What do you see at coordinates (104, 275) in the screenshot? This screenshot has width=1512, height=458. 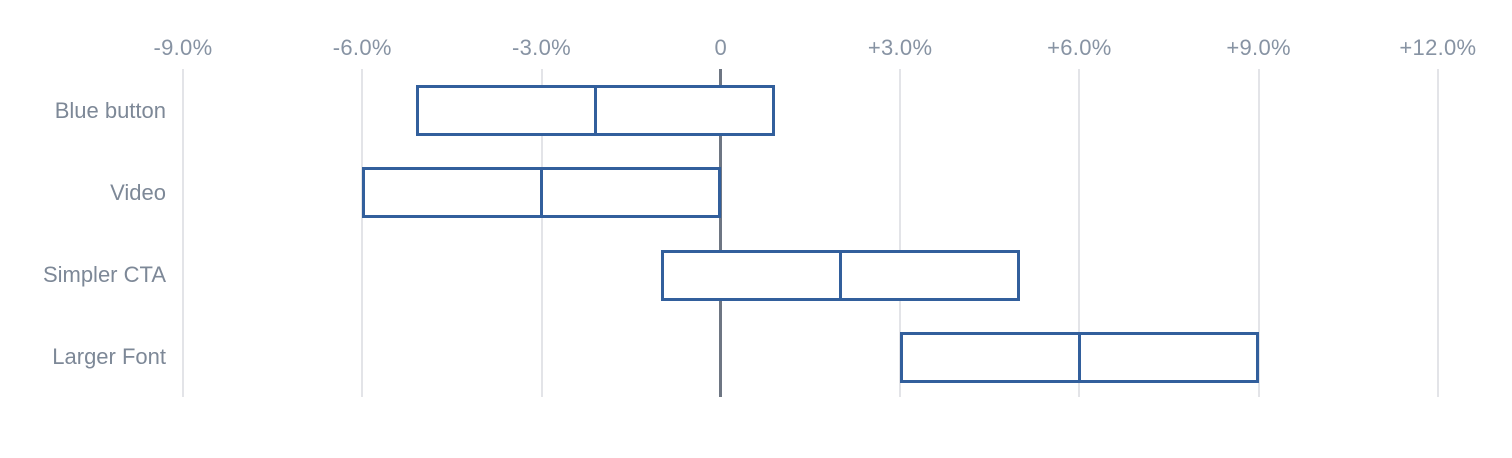 I see `category-label: Simpler CTA` at bounding box center [104, 275].